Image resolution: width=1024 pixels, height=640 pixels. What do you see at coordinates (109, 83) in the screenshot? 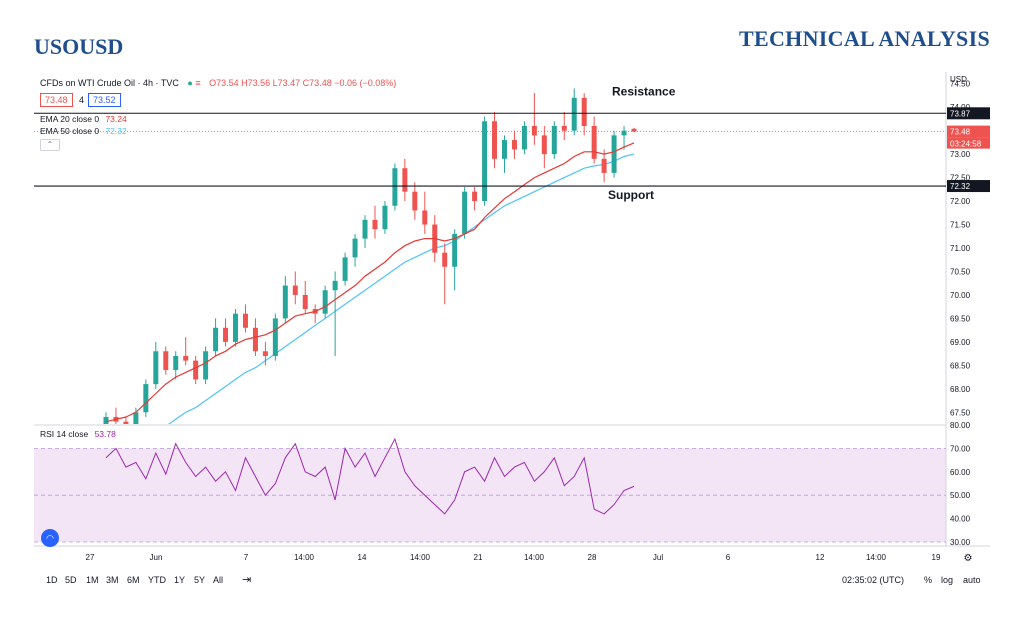
I see `symbol-label: CFDs on WTI Crude Oil · 4h · TVC` at bounding box center [109, 83].